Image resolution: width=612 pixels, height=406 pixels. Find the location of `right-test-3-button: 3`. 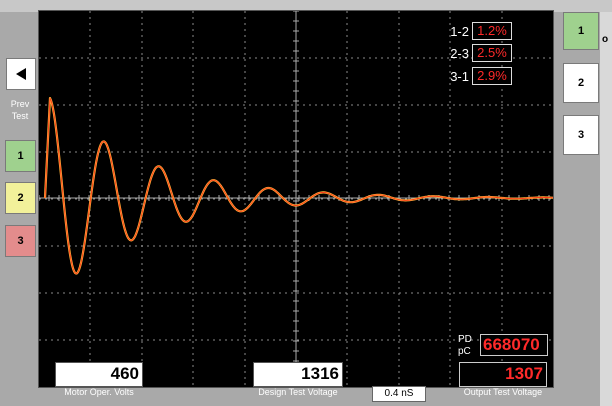

right-test-3-button: 3 is located at coordinates (581, 135).